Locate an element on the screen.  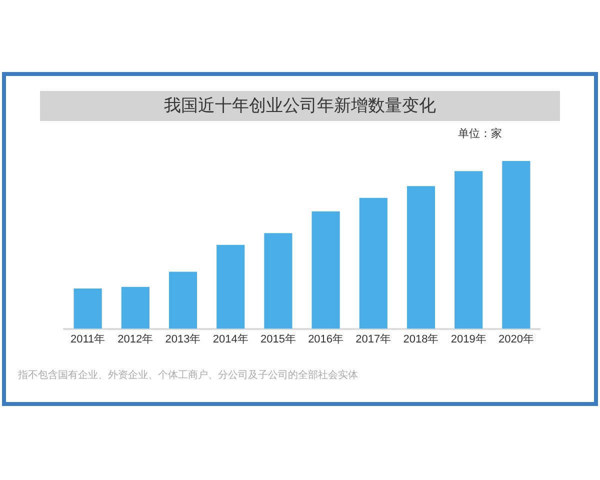
x-tick-label: 2011年 is located at coordinates (88, 339).